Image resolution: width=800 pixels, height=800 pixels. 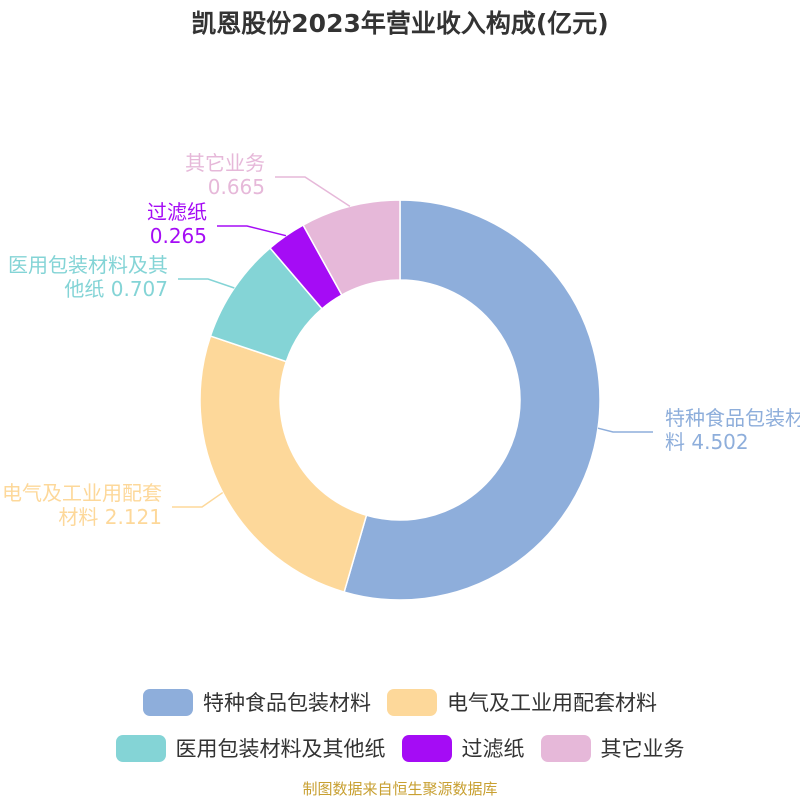 I want to click on data-label: 特种食品包装材料 4.502, so click(x=732, y=430).